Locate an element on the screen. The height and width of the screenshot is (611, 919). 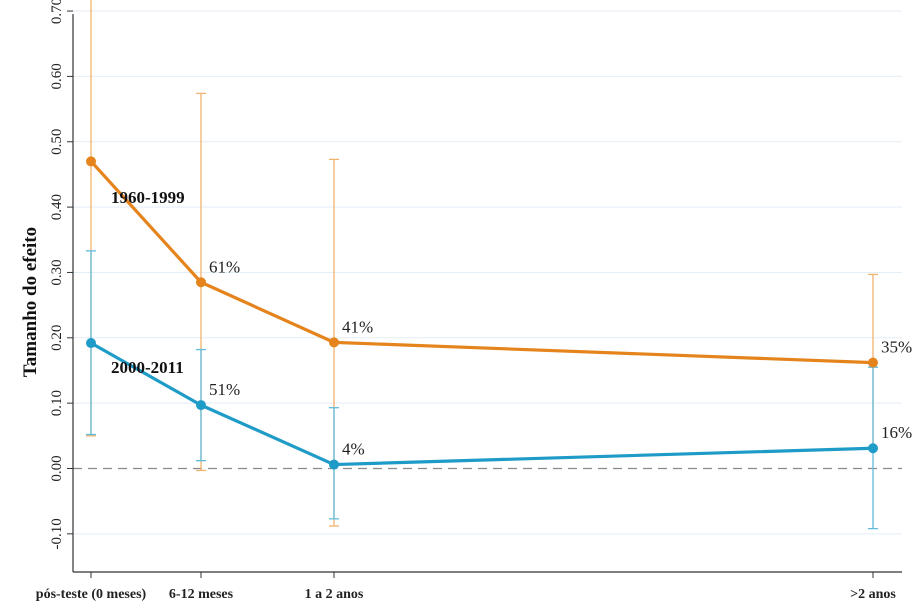
y-tick-label: 0.20 is located at coordinates (57, 338).